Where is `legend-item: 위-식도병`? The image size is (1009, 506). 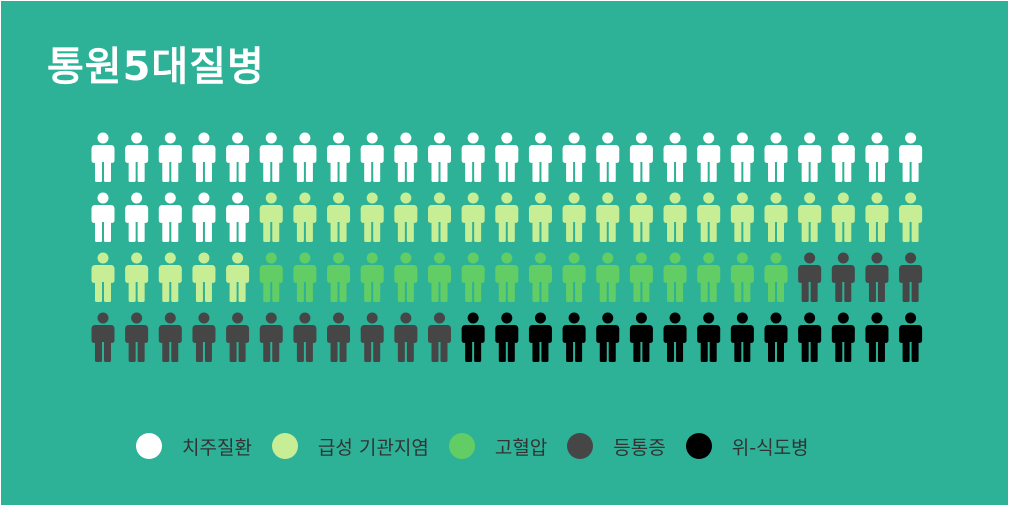 legend-item: 위-식도병 is located at coordinates (747, 446).